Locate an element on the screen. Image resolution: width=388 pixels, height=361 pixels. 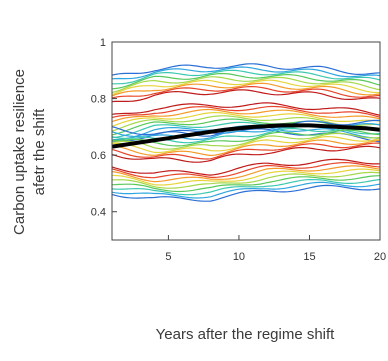
x-tick-label: 15 is located at coordinates (309, 257).